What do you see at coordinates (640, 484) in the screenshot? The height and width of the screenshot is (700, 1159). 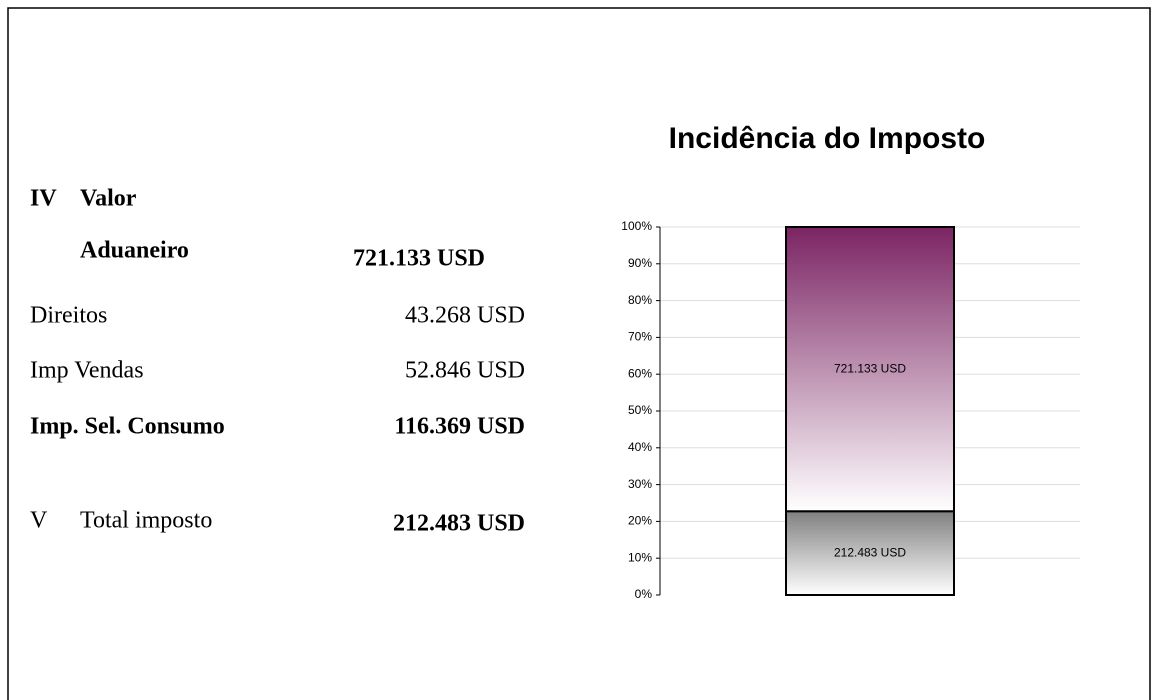 I see `y-tick-label: 30%` at bounding box center [640, 484].